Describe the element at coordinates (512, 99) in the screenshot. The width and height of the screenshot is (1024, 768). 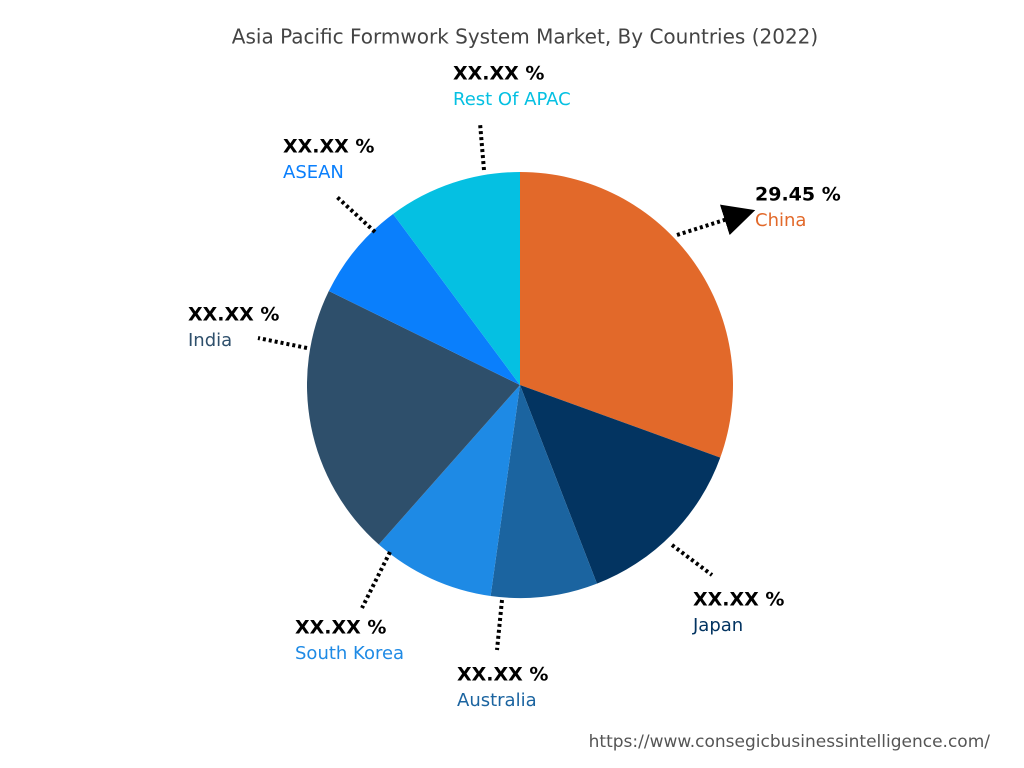
I see `category-label: Rest Of APAC` at that location.